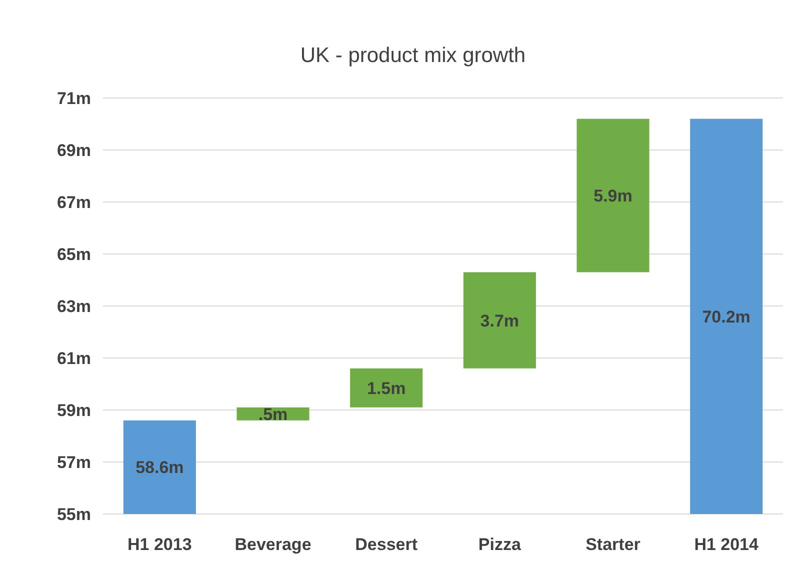 The image size is (811, 582). I want to click on data-label: 58.6m, so click(160, 468).